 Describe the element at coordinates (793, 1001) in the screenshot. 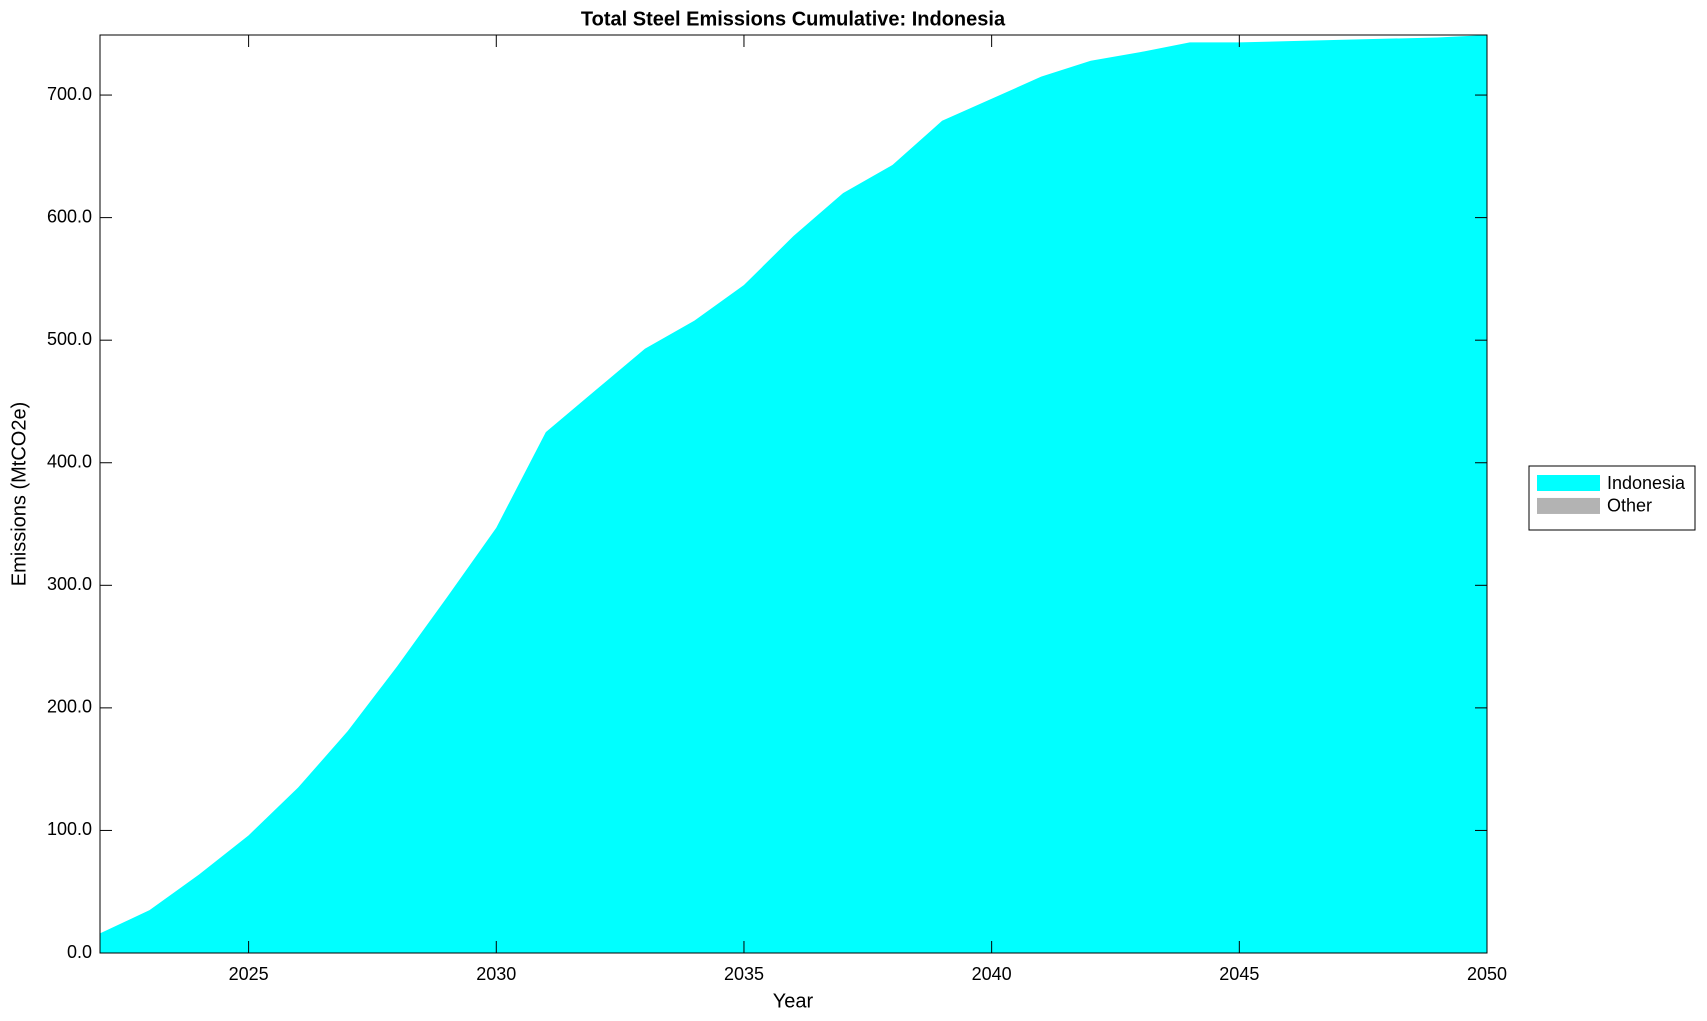

I see `x-axis-label: Year` at that location.